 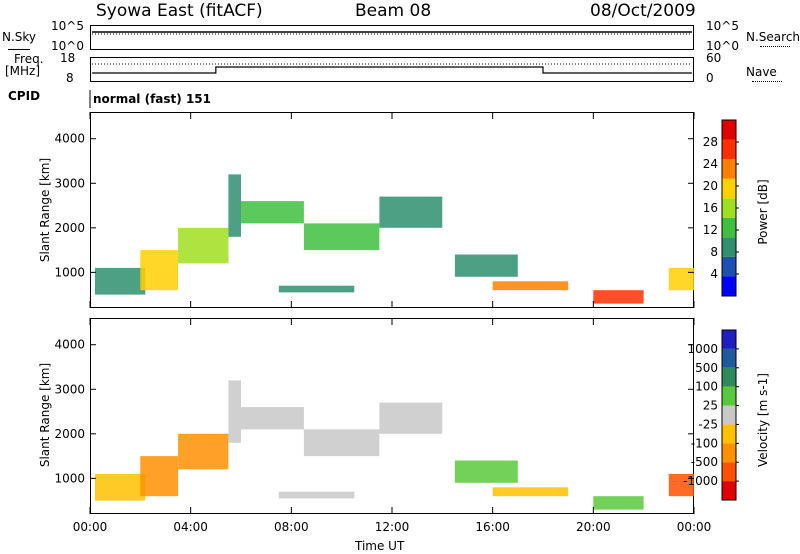 I want to click on noise-left-tick-bottom: 10^0, so click(x=67, y=46).